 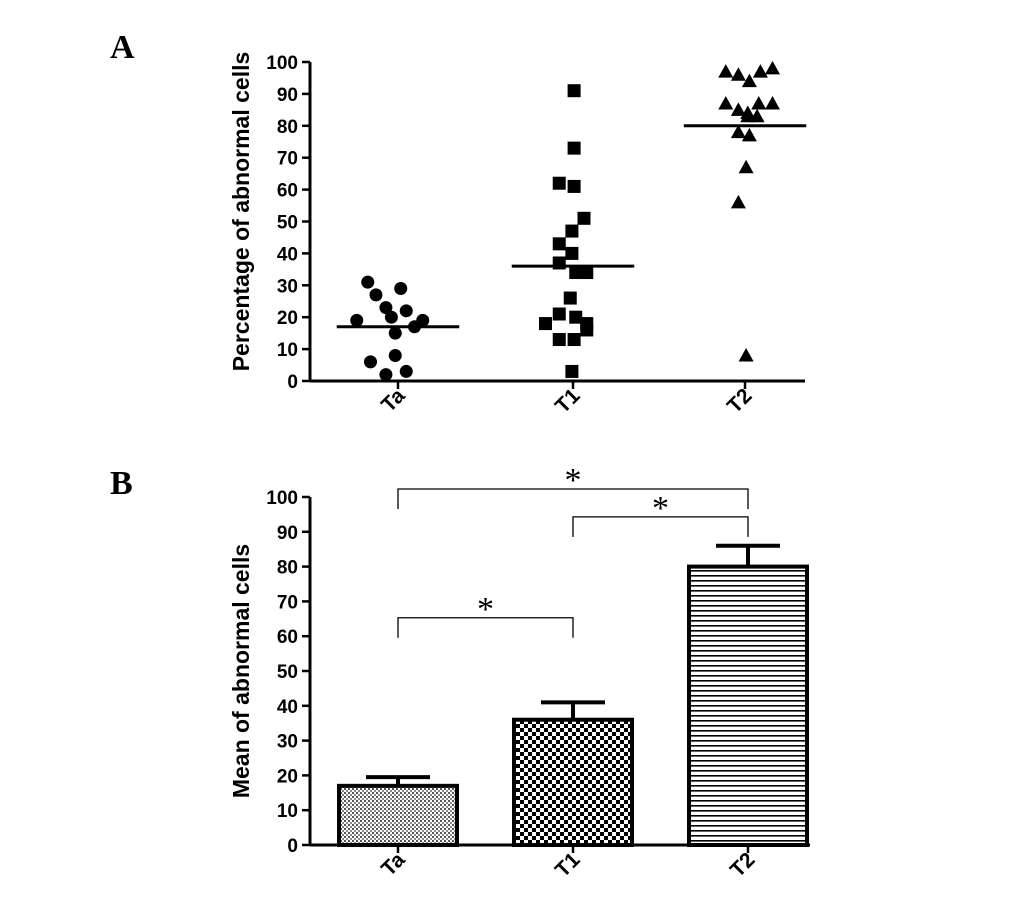 I want to click on significance-bracket-ta-t1: *, so click(x=485, y=614).